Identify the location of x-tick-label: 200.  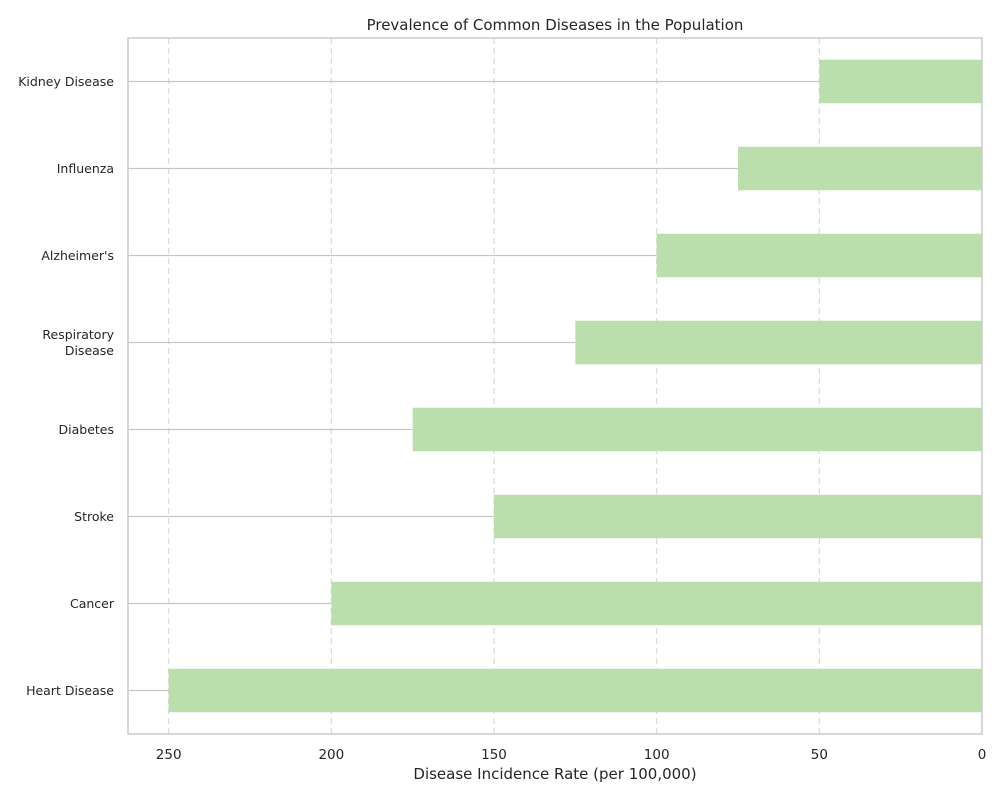
(331, 755).